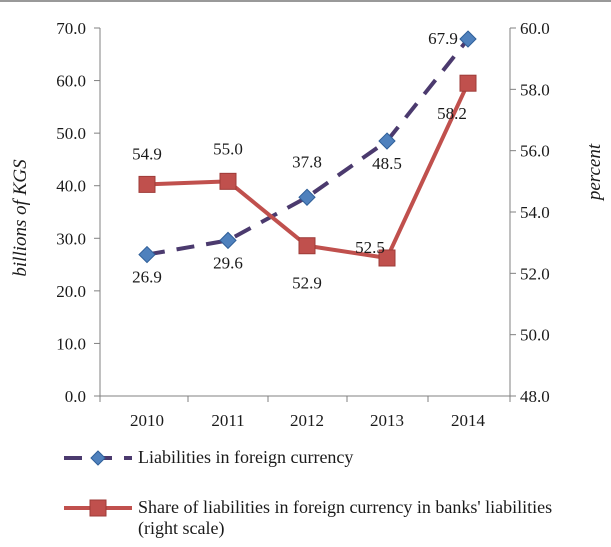  Describe the element at coordinates (71, 28) in the screenshot. I see `y-left-tick-label: 70.0` at that location.